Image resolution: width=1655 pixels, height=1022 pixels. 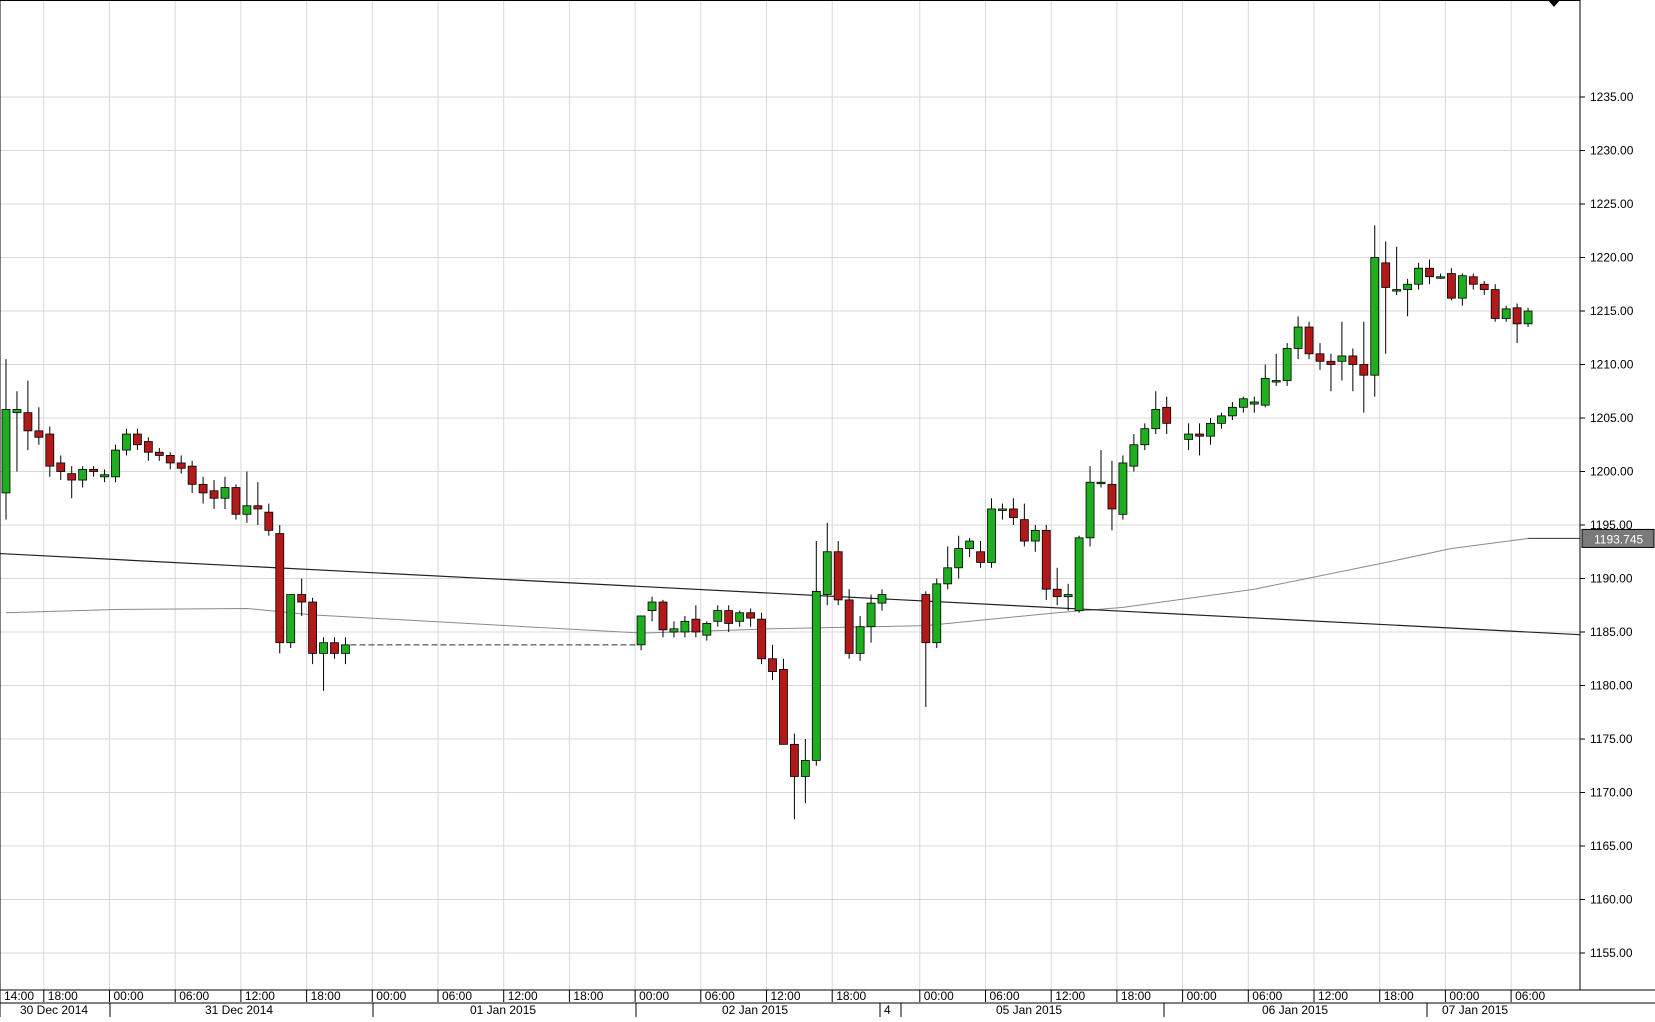 I want to click on y-tick-label: 1190.00, so click(x=1611, y=579).